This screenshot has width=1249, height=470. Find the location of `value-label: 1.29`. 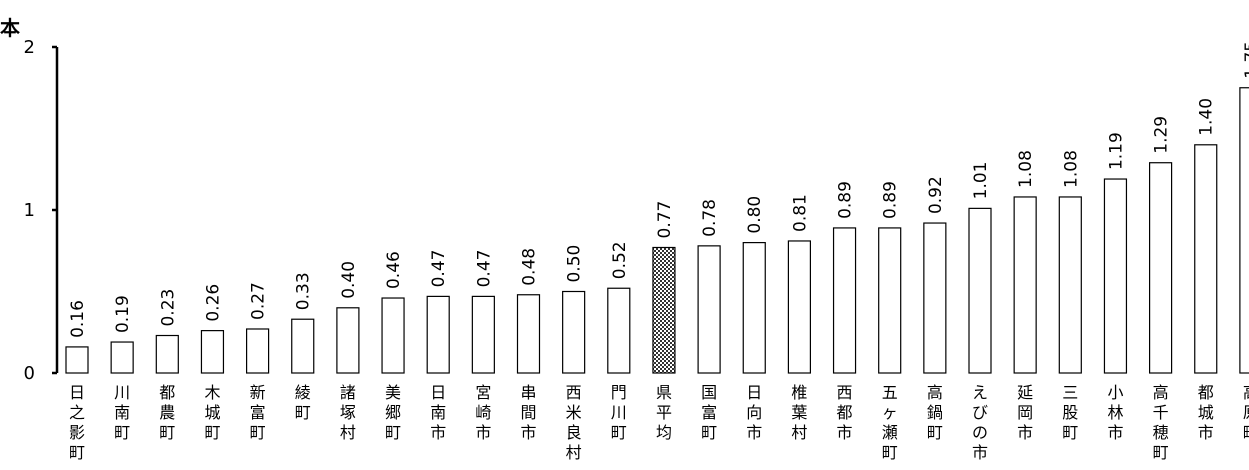

value-label: 1.29 is located at coordinates (1162, 135).